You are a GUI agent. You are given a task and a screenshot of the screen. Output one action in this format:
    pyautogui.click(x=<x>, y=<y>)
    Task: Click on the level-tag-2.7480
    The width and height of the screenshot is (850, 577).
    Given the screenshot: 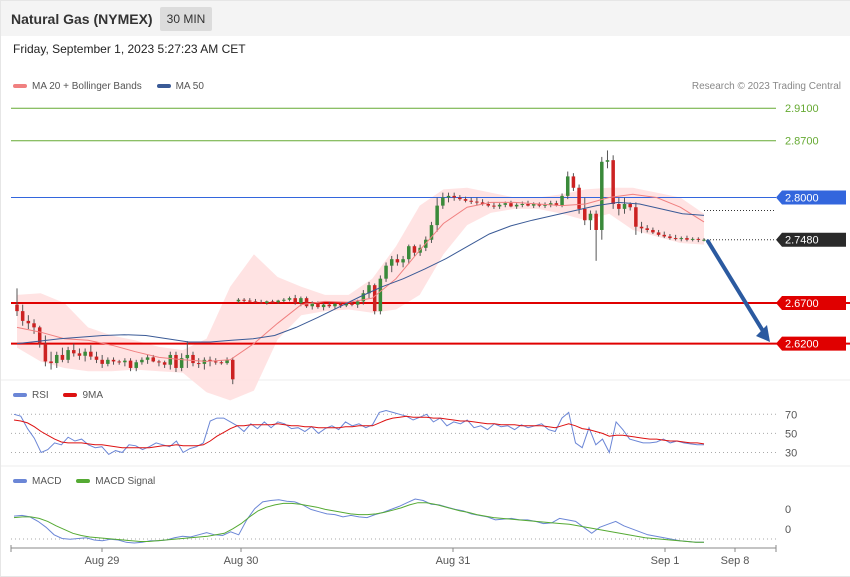 What is the action you would take?
    pyautogui.click(x=811, y=239)
    